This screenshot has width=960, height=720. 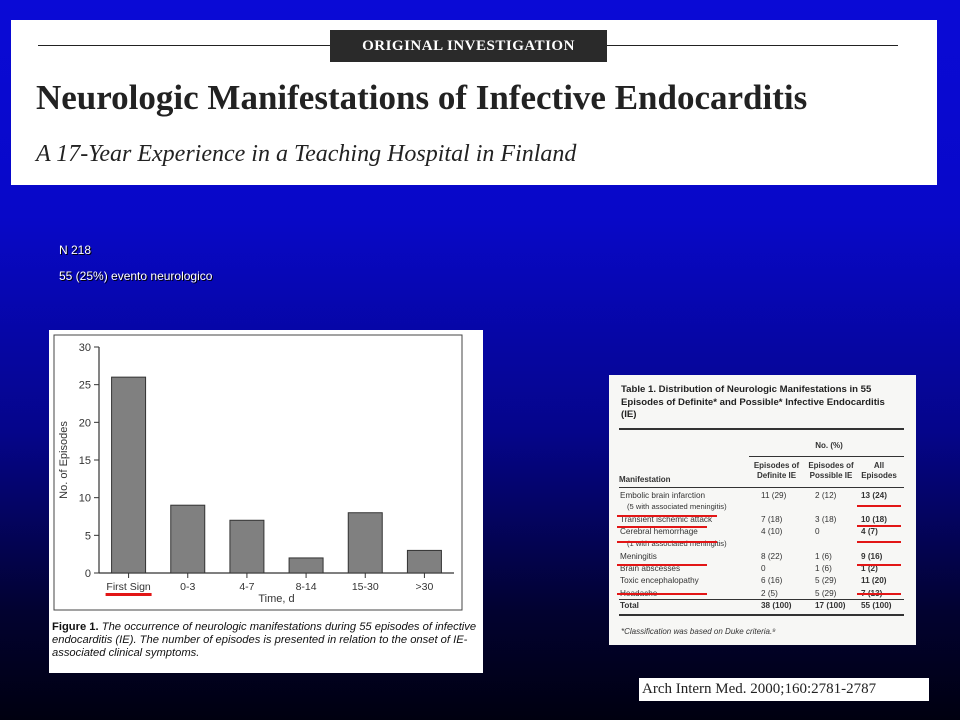 What do you see at coordinates (677, 543) in the screenshot?
I see `table-subnote: (1 with associated meningitis)` at bounding box center [677, 543].